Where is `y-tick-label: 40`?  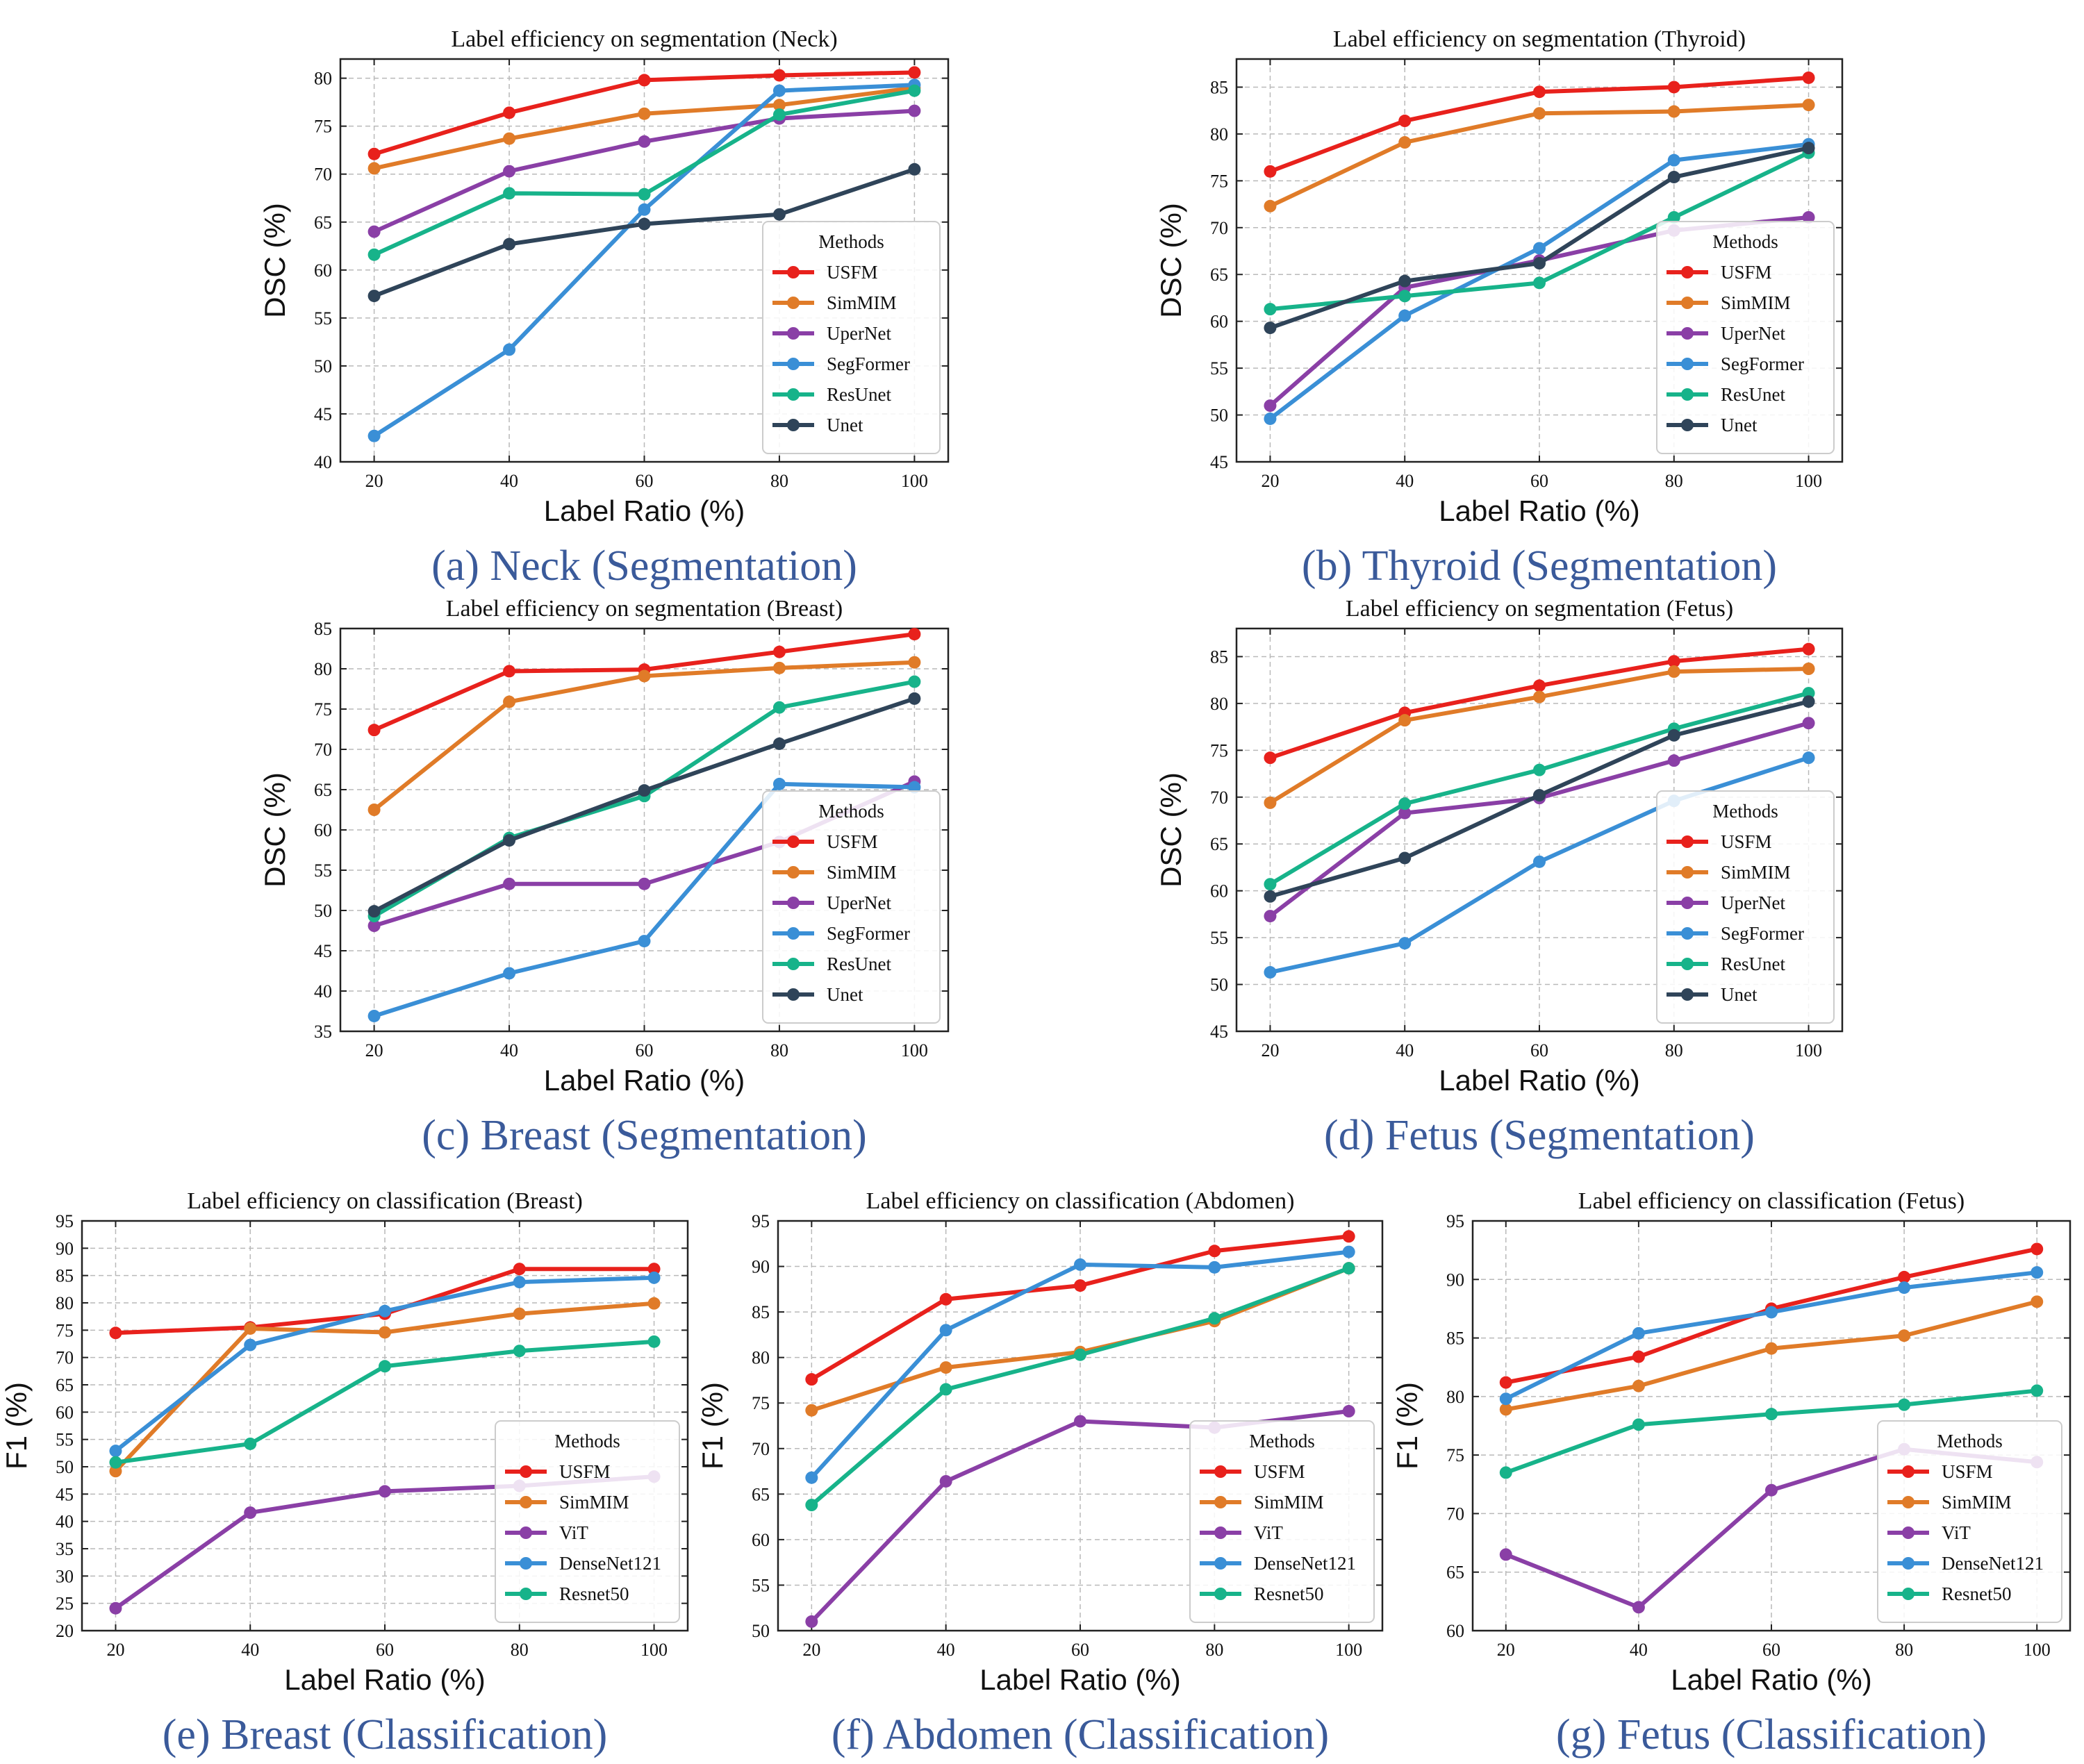
y-tick-label: 40 is located at coordinates (323, 462).